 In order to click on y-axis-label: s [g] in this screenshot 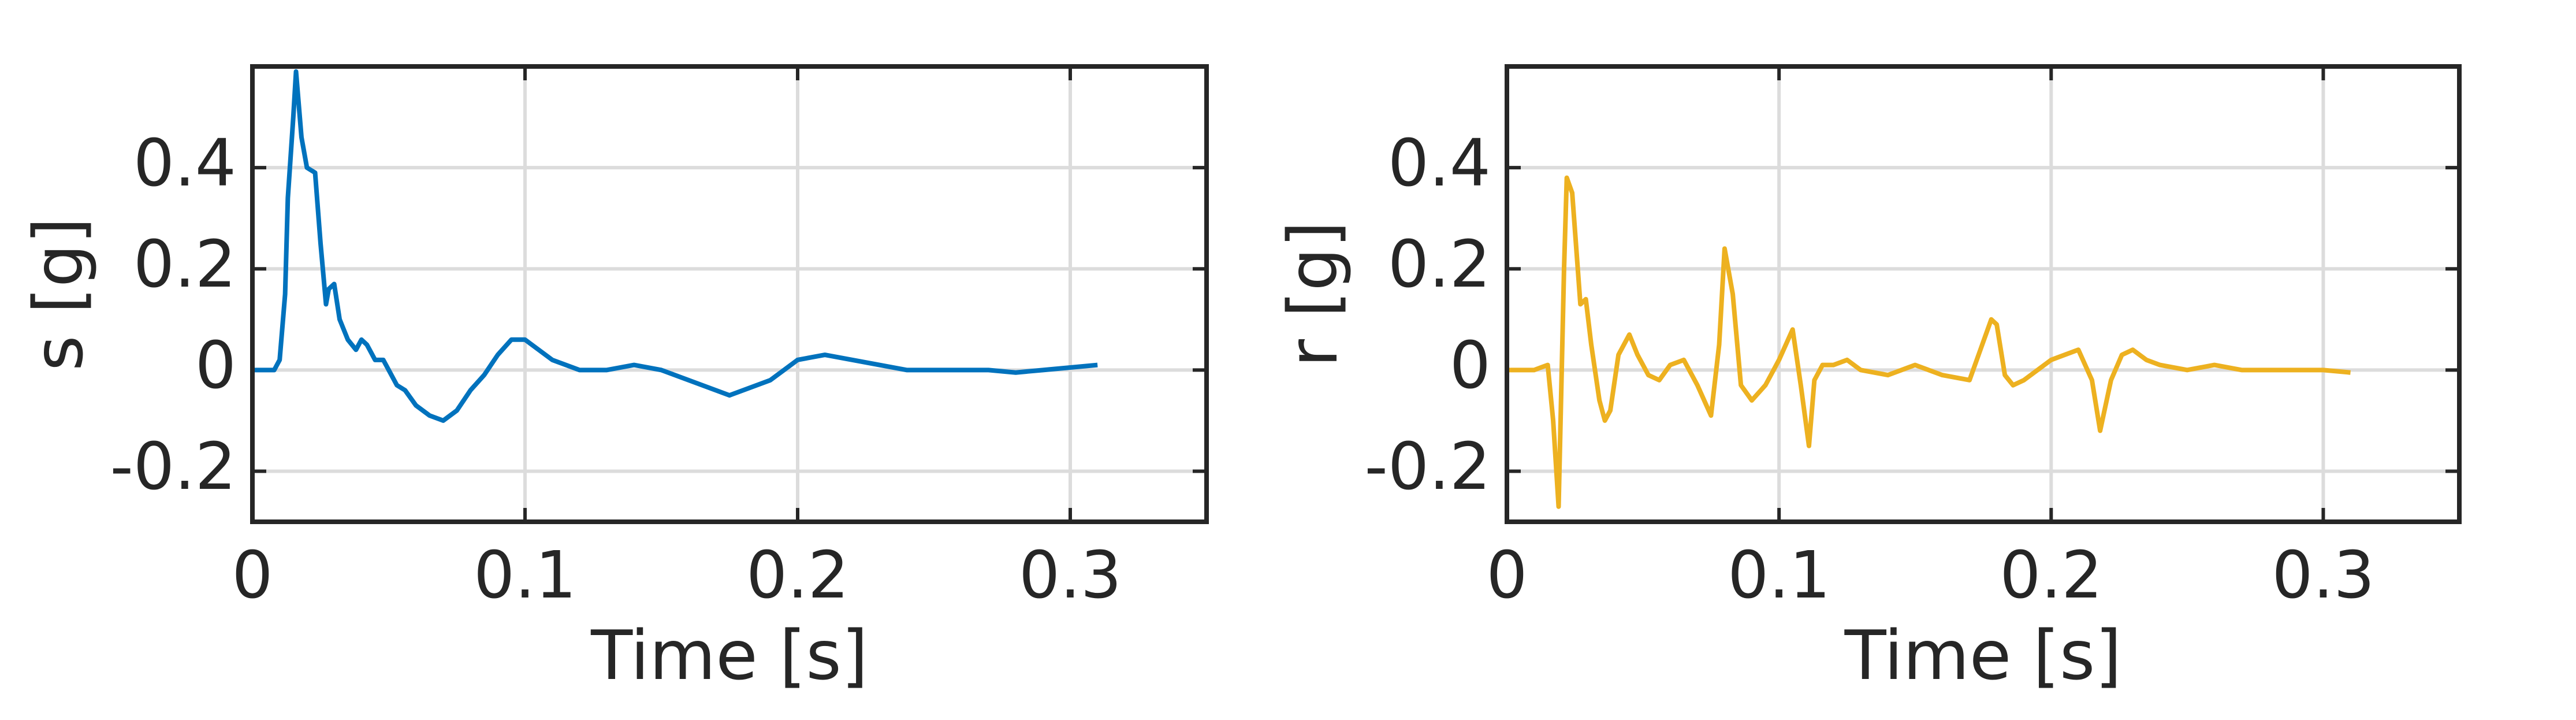, I will do `click(58, 294)`.